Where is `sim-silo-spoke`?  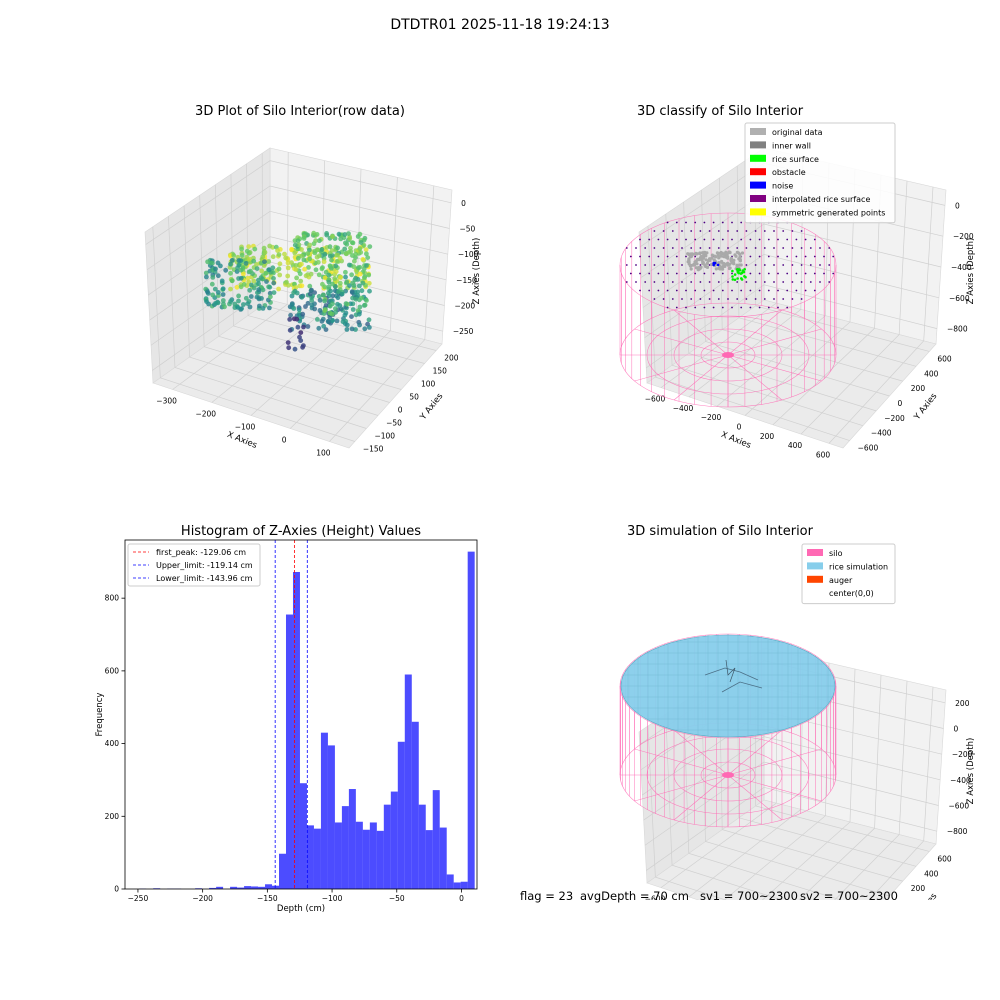 sim-silo-spoke is located at coordinates (701, 752).